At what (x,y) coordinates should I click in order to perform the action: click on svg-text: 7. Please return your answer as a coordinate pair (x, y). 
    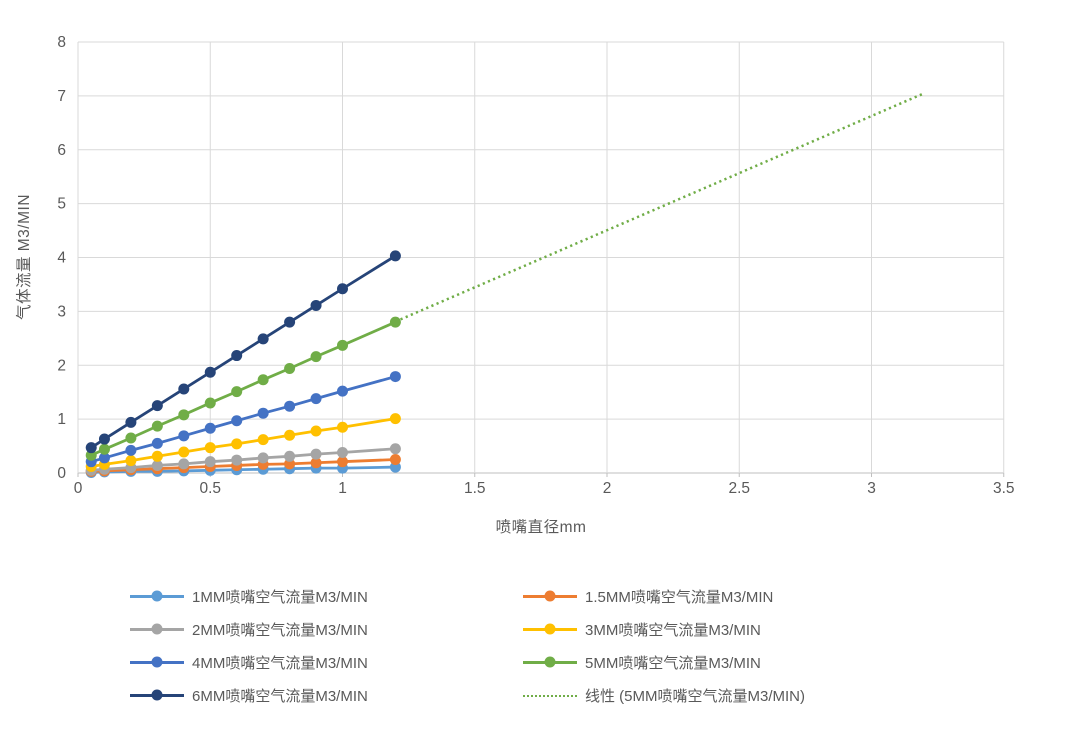
    Looking at the image, I should click on (61, 96).